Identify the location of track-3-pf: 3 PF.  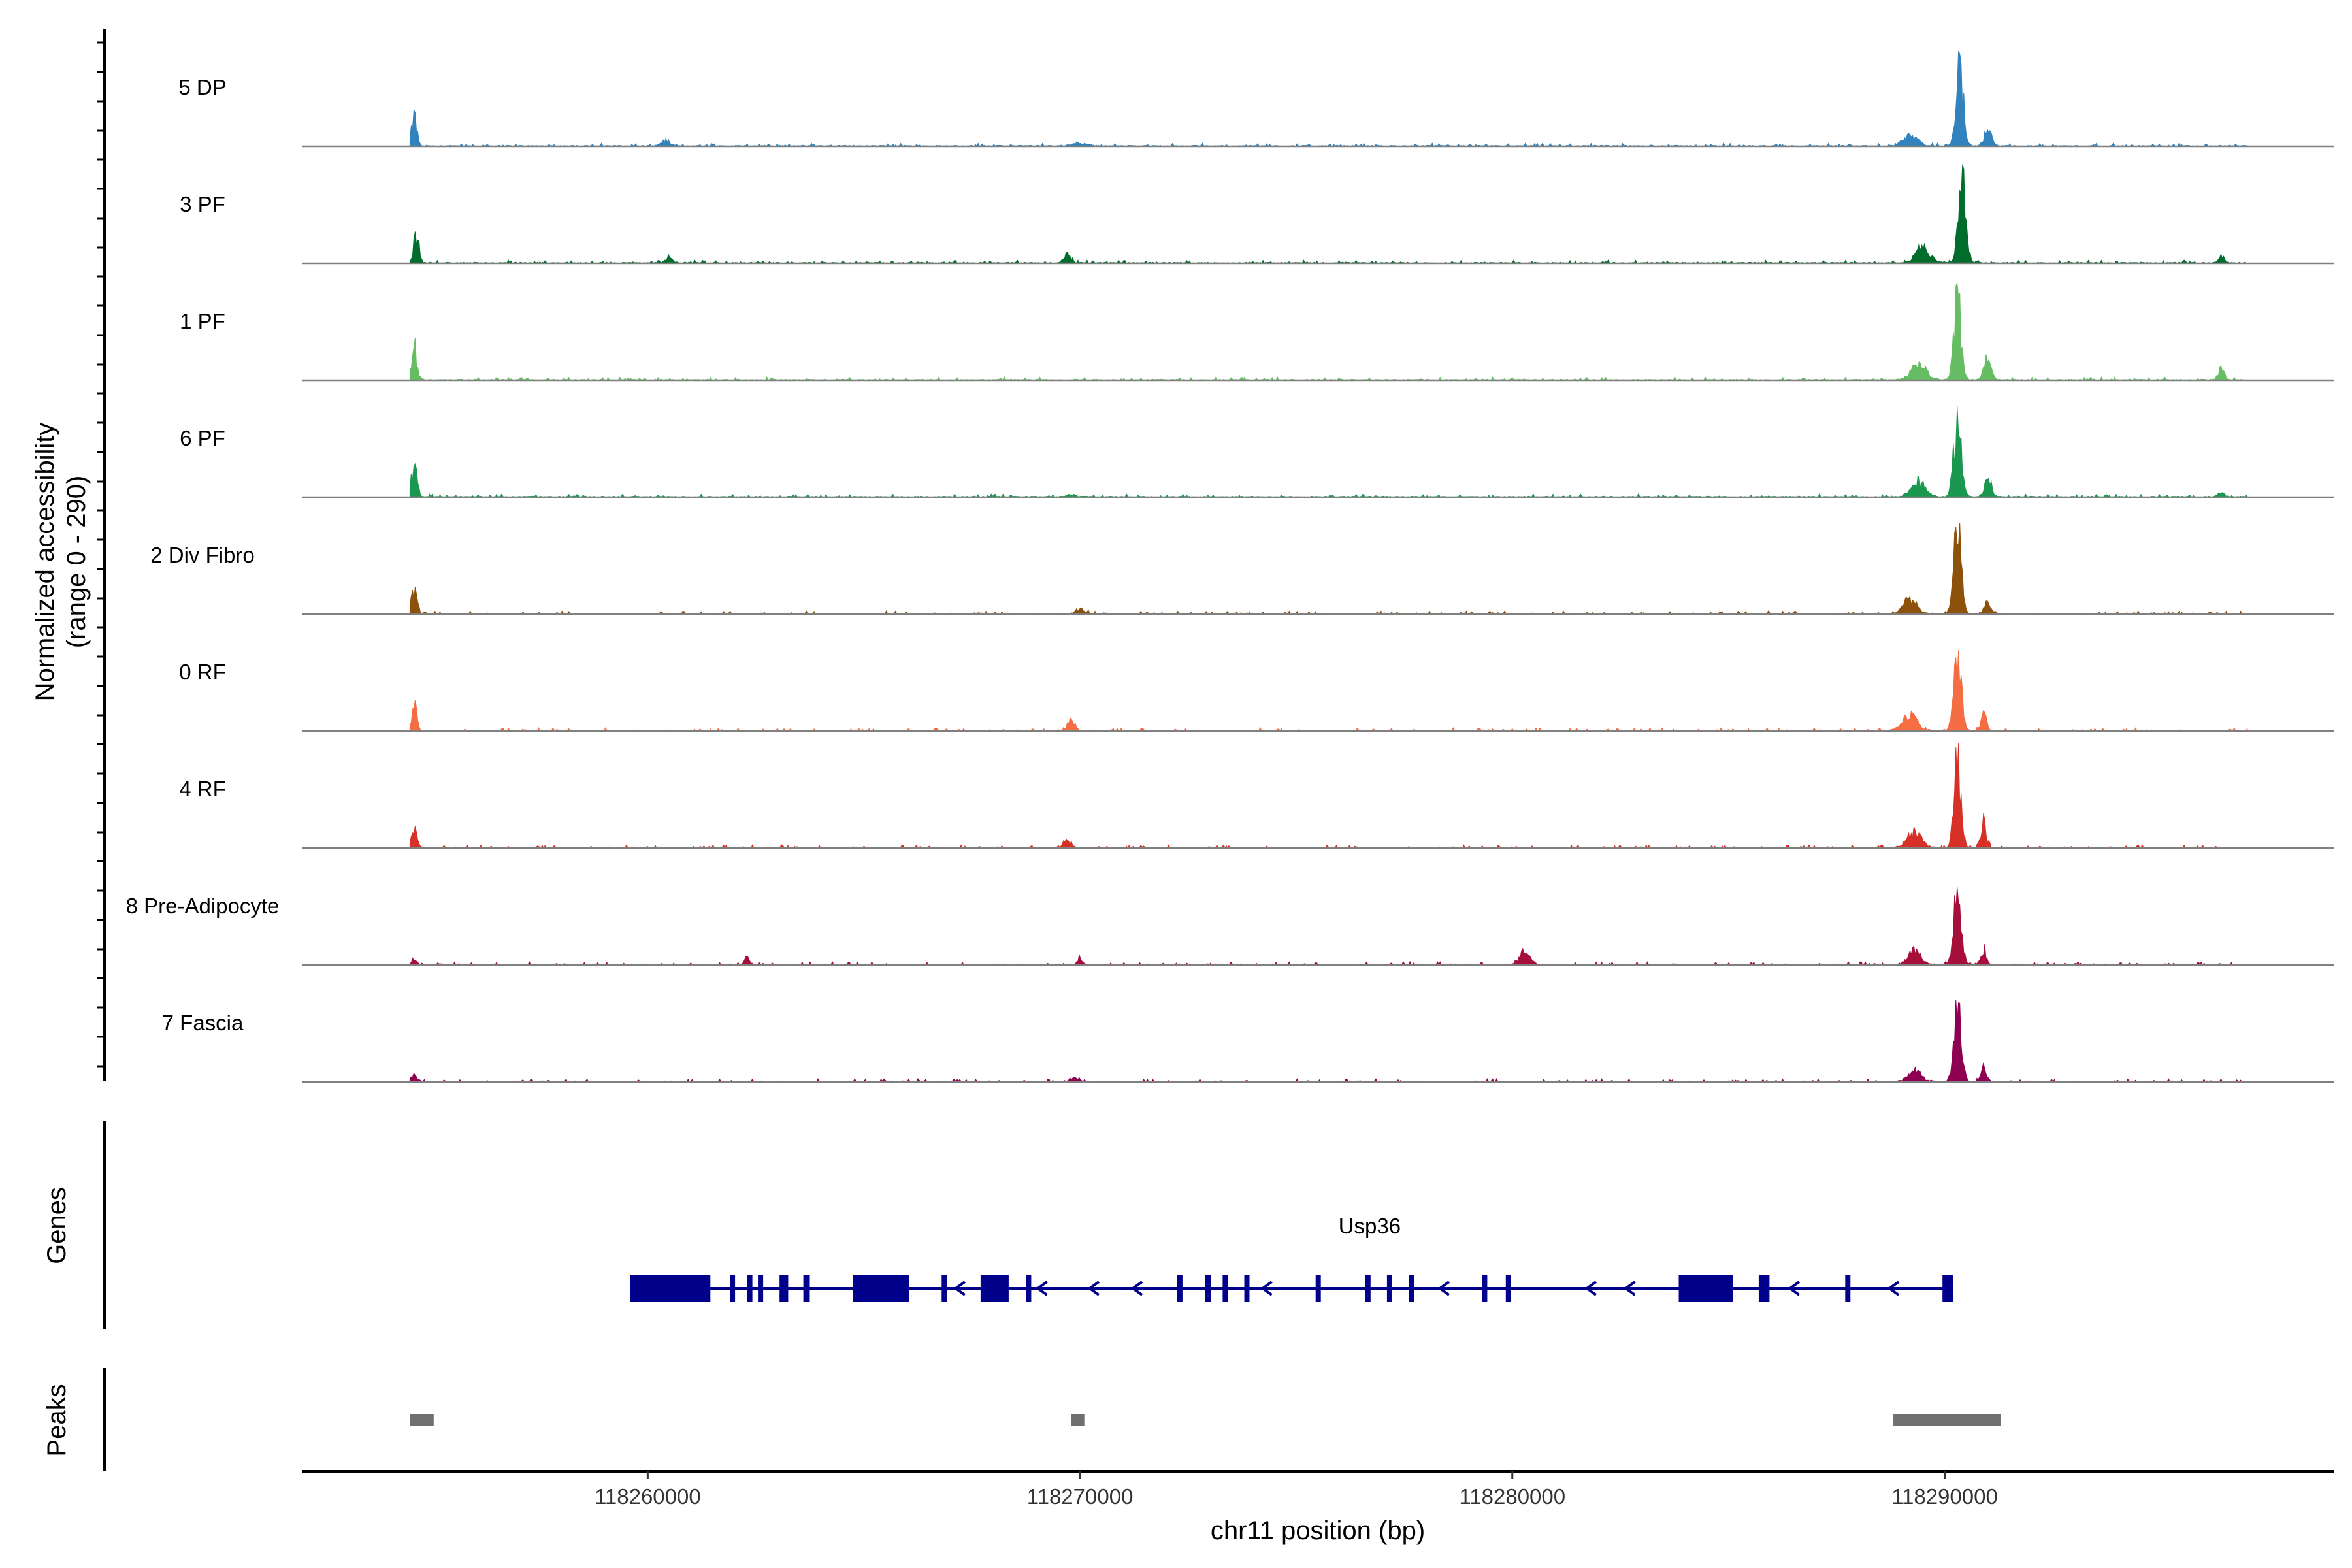
(1257, 214).